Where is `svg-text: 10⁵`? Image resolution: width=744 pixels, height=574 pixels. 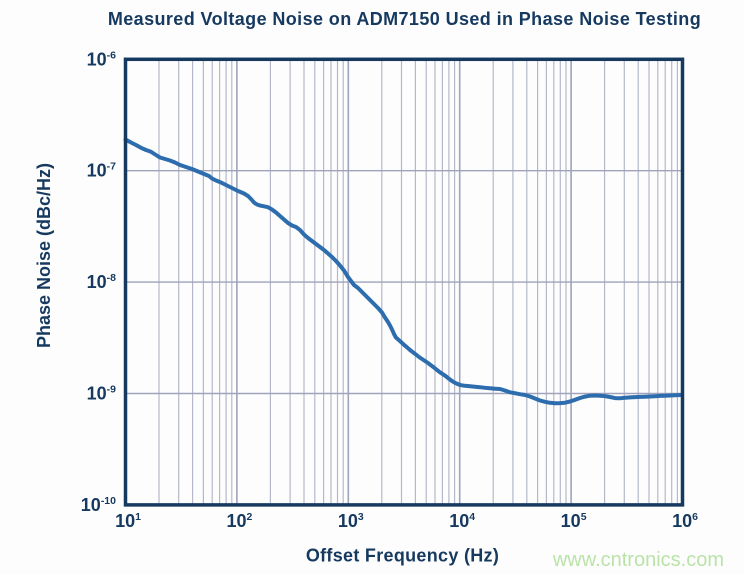
svg-text: 10⁵ is located at coordinates (574, 521).